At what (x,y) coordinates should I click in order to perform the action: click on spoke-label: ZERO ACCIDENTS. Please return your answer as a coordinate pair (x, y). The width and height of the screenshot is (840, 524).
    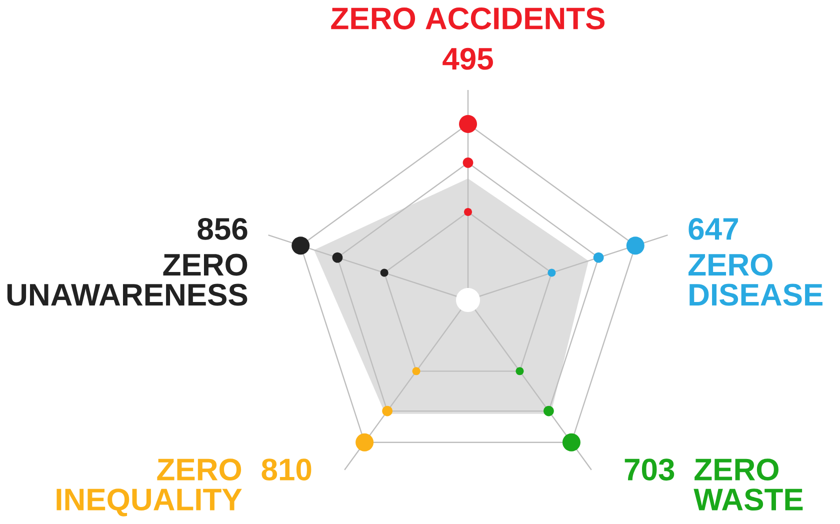
    Looking at the image, I should click on (468, 19).